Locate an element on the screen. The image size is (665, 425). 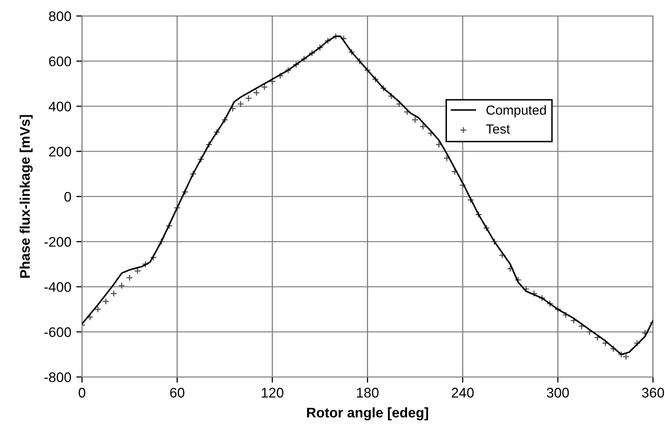
y-tick-label: -200 is located at coordinates (58, 241).